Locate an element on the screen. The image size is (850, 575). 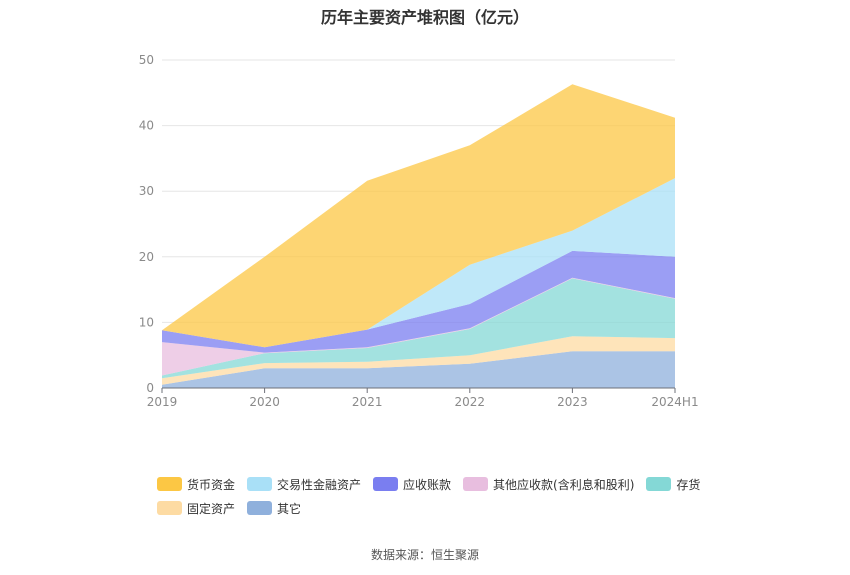
y-tick-label: 20 is located at coordinates (146, 257).